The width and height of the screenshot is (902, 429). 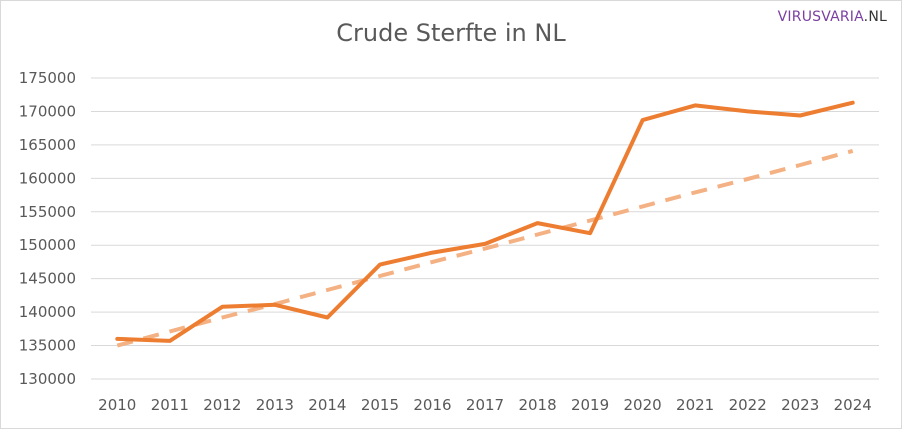 What do you see at coordinates (432, 405) in the screenshot?
I see `x-tick-label: 2016` at bounding box center [432, 405].